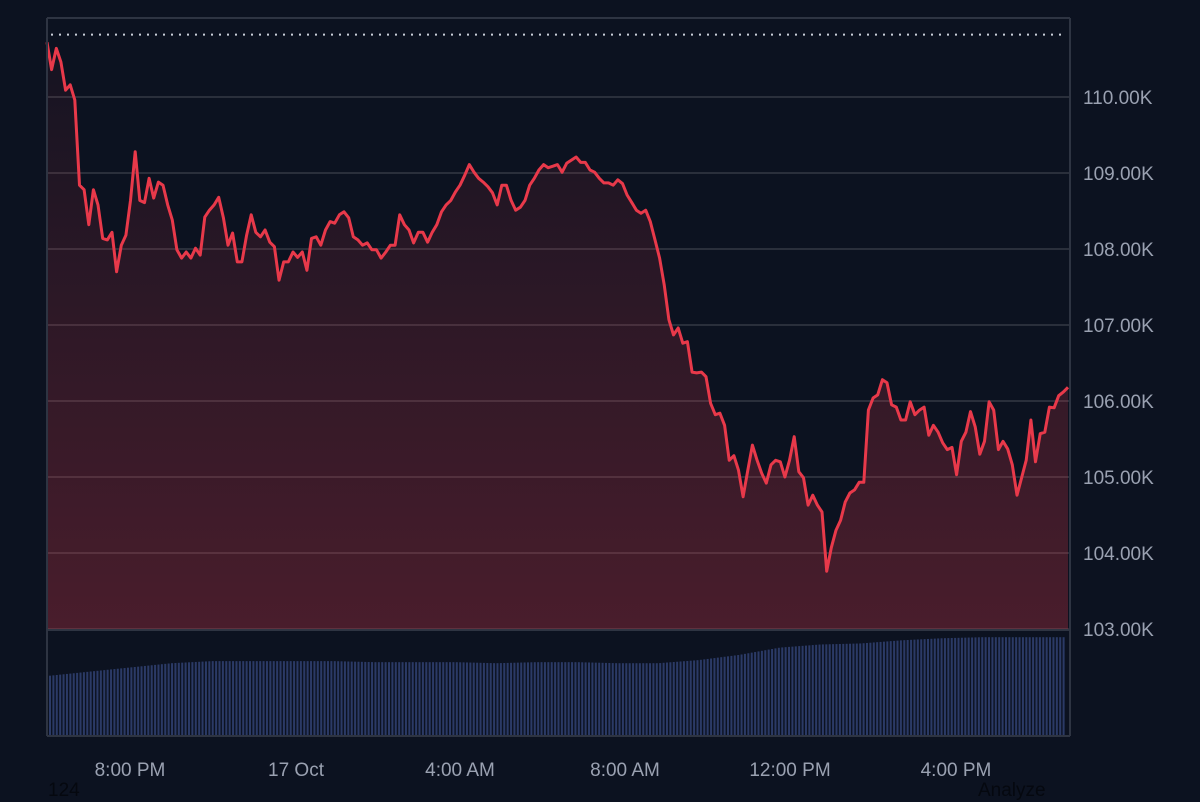 The image size is (1200, 802). What do you see at coordinates (1012, 790) in the screenshot?
I see `analyze-link: Analyze` at bounding box center [1012, 790].